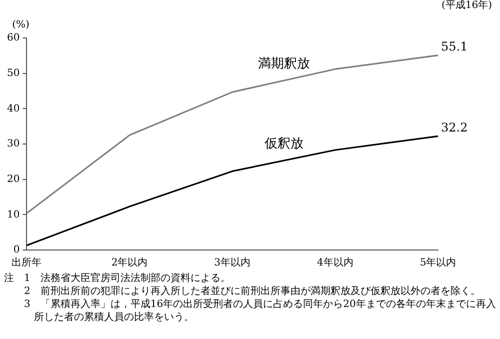 The image size is (500, 339). I want to click on x-tick-label: 4年以内, so click(335, 262).